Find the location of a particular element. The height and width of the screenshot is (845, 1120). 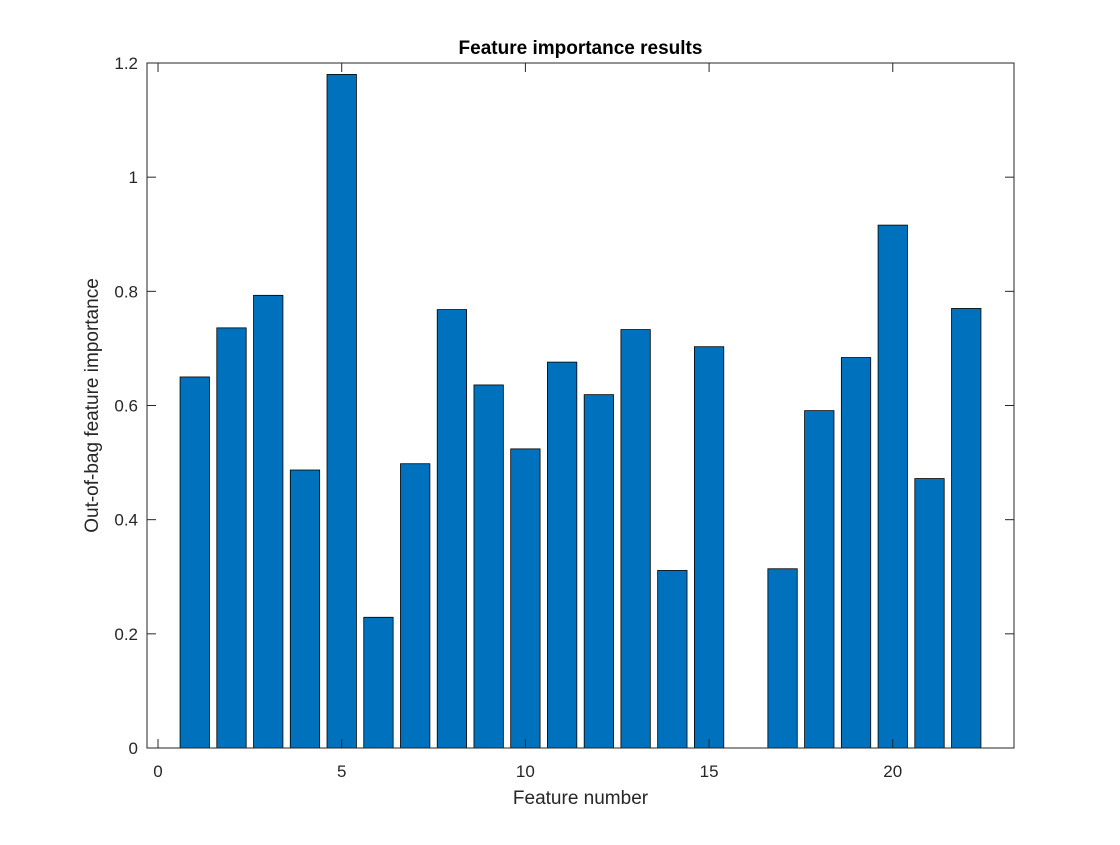

x-tick-label: 20 is located at coordinates (892, 771).